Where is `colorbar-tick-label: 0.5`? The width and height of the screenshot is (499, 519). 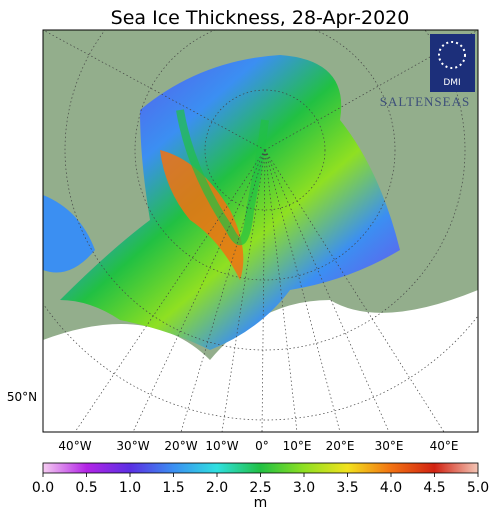
colorbar-tick-label: 0.5 is located at coordinates (86, 488).